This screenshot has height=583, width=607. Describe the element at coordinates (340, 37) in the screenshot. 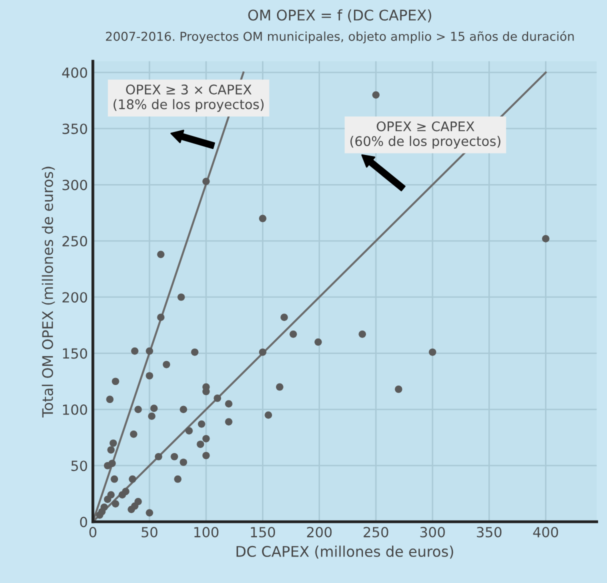

I see `chart-subtitle: 2007-2016. Proyectos OM municipales, objeto amplio > 15 años de duración` at that location.